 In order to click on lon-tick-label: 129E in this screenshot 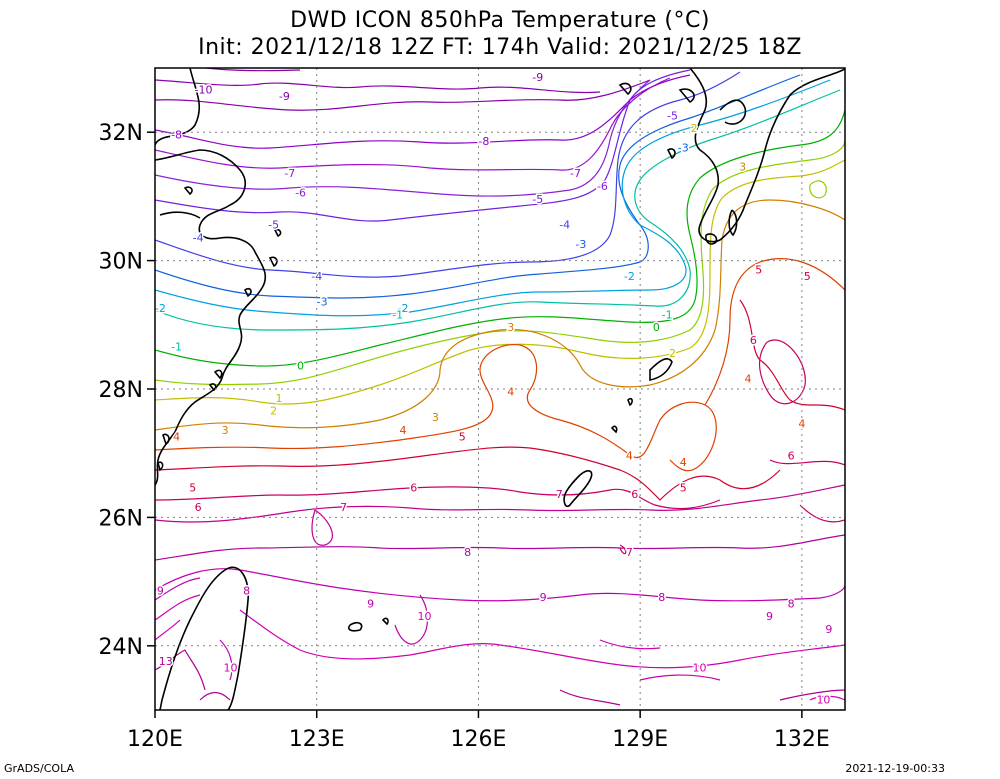, I will do `click(640, 739)`.